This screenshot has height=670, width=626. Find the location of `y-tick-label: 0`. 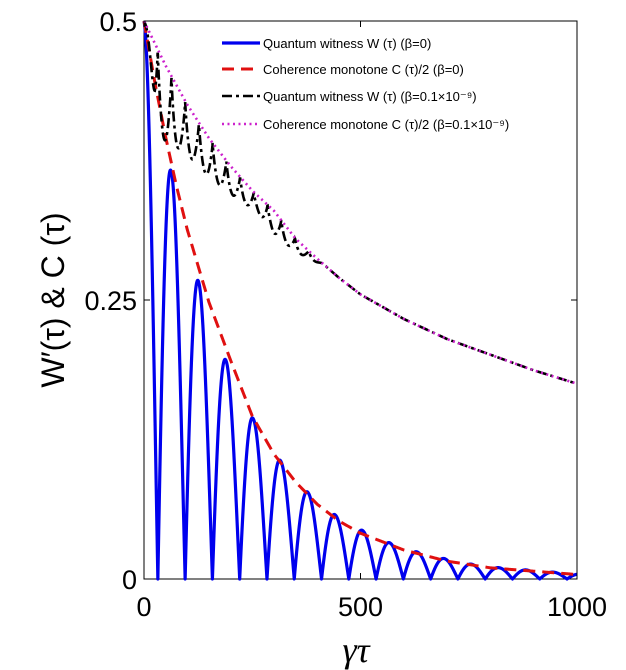

y-tick-label: 0 is located at coordinates (129, 580).